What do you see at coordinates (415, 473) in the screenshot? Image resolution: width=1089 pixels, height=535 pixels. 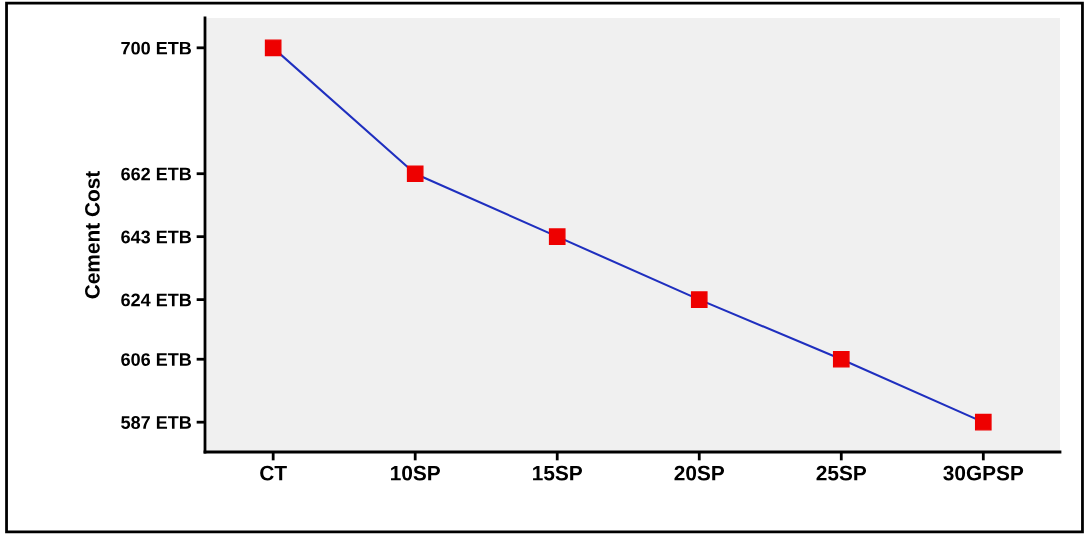 I see `x-tick-label: 10SP` at bounding box center [415, 473].